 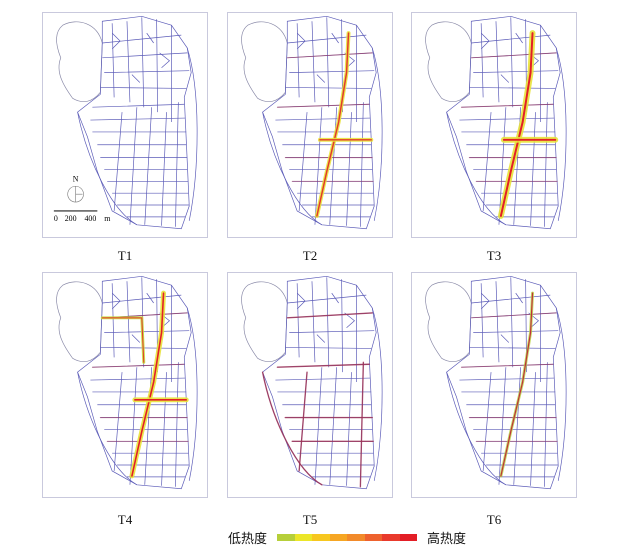 I want to click on svg-text: 400, so click(x=90, y=218).